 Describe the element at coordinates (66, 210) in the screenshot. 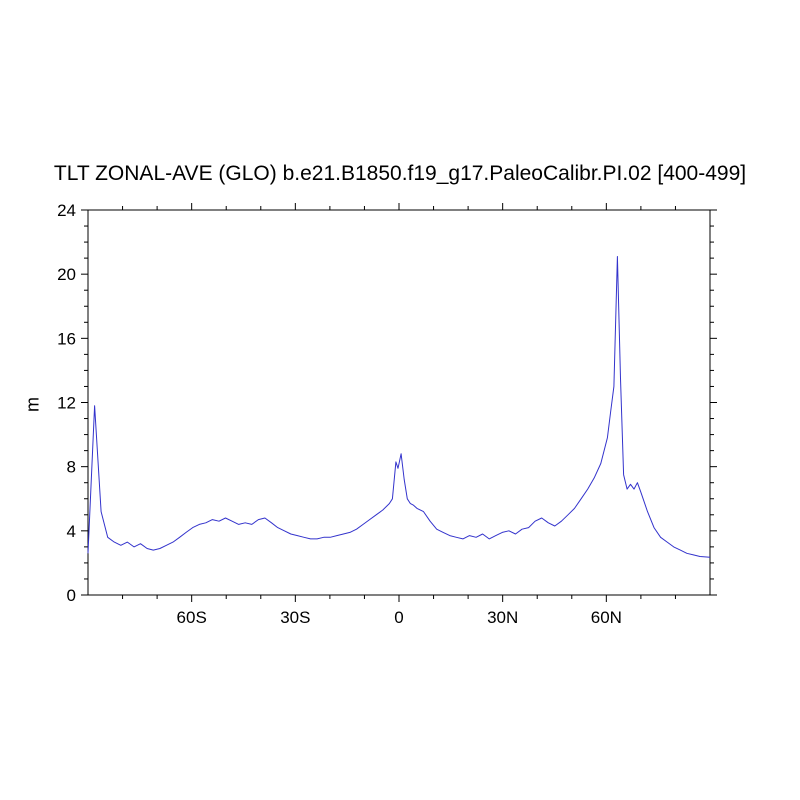

I see `svg-text: 24` at that location.